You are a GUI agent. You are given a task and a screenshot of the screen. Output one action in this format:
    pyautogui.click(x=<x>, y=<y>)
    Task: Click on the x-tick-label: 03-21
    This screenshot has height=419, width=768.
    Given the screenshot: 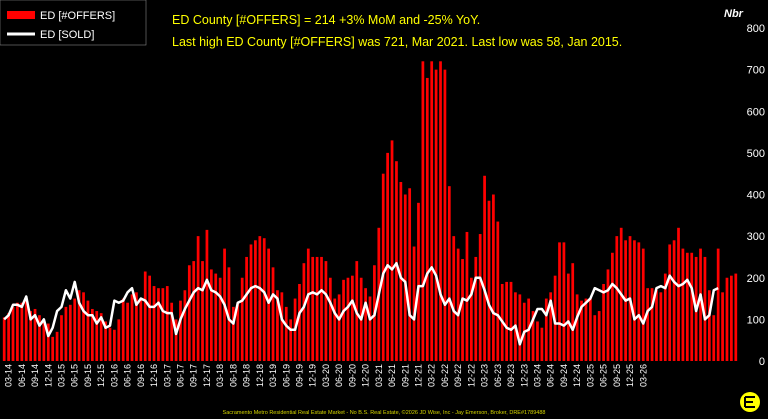 What is the action you would take?
    pyautogui.click(x=379, y=375)
    